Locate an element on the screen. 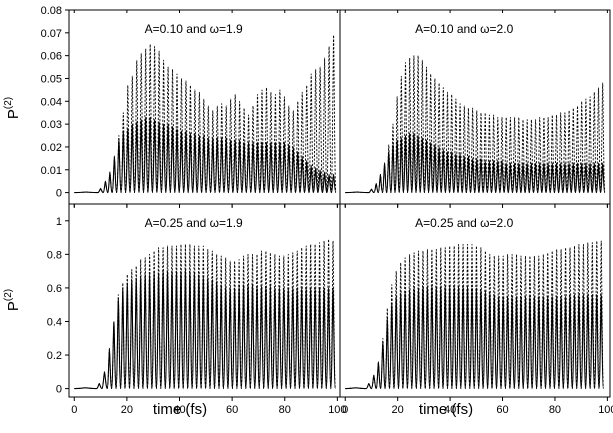 This screenshot has width=613, height=433. panel-4-xtick-label-40: 40 is located at coordinates (450, 410).